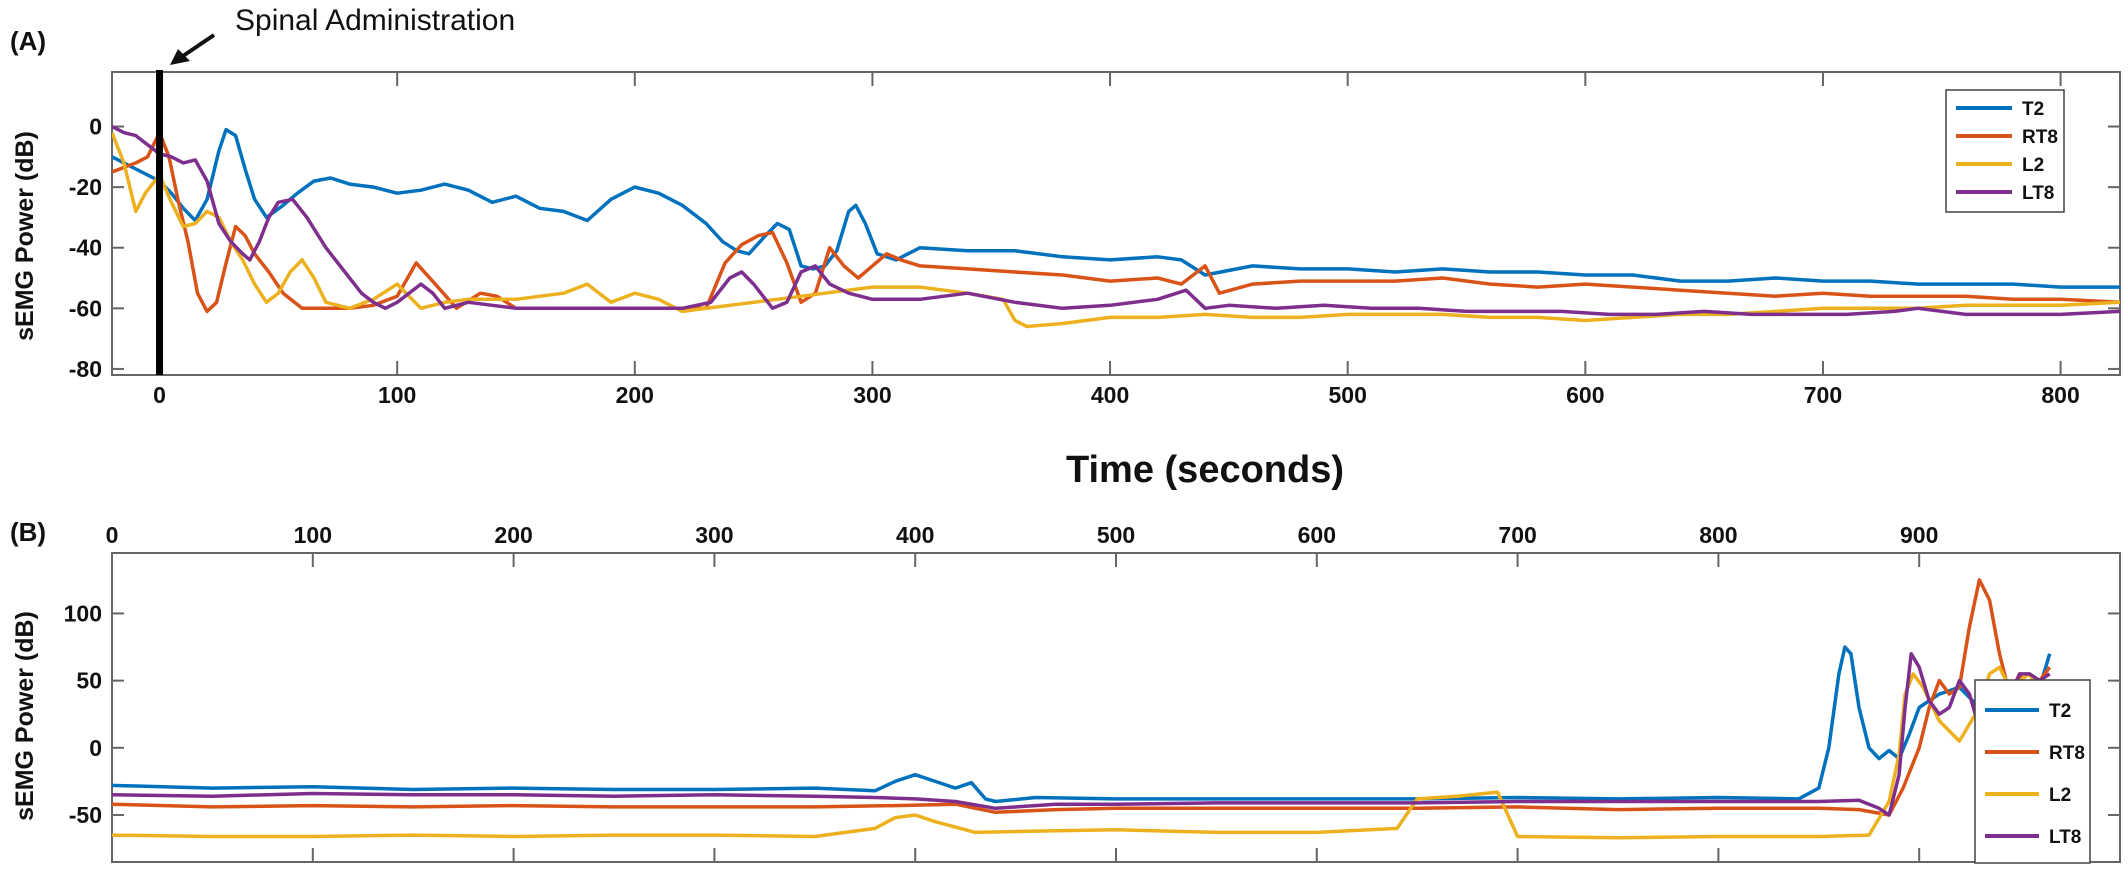 Image resolution: width=2128 pixels, height=869 pixels. What do you see at coordinates (513, 535) in the screenshot?
I see `chart-b-x-tick-label: 200` at bounding box center [513, 535].